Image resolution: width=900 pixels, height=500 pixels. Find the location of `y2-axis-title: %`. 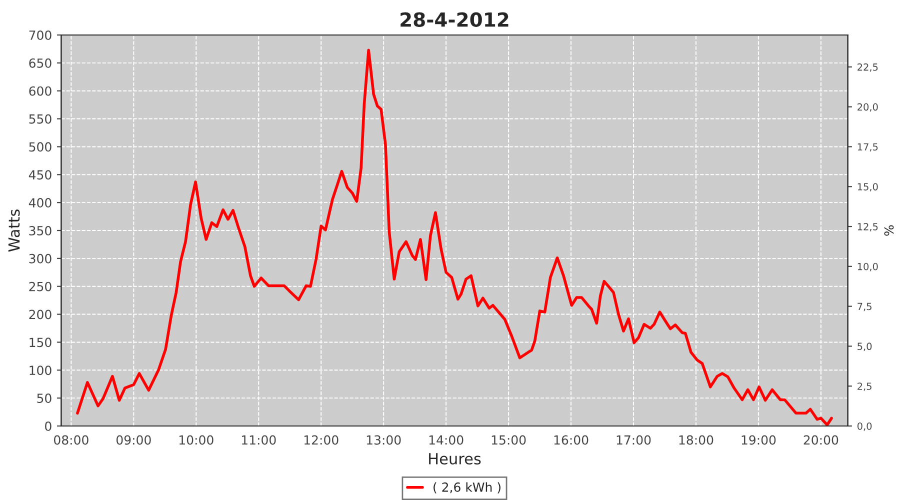

y2-axis-title: % is located at coordinates (889, 230).